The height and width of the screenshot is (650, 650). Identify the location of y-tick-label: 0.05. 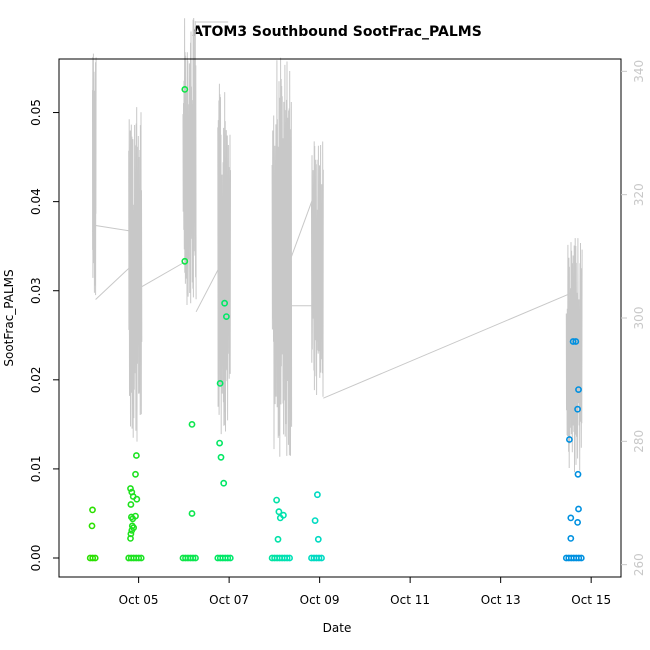
(36, 112).